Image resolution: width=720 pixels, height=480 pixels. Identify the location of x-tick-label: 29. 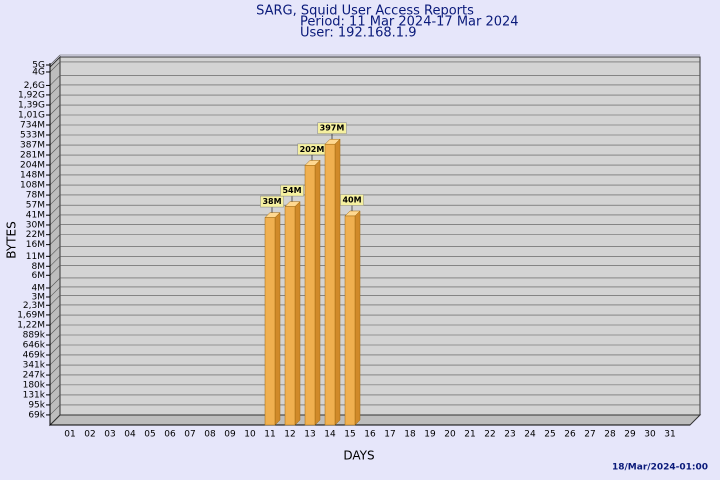
(630, 435).